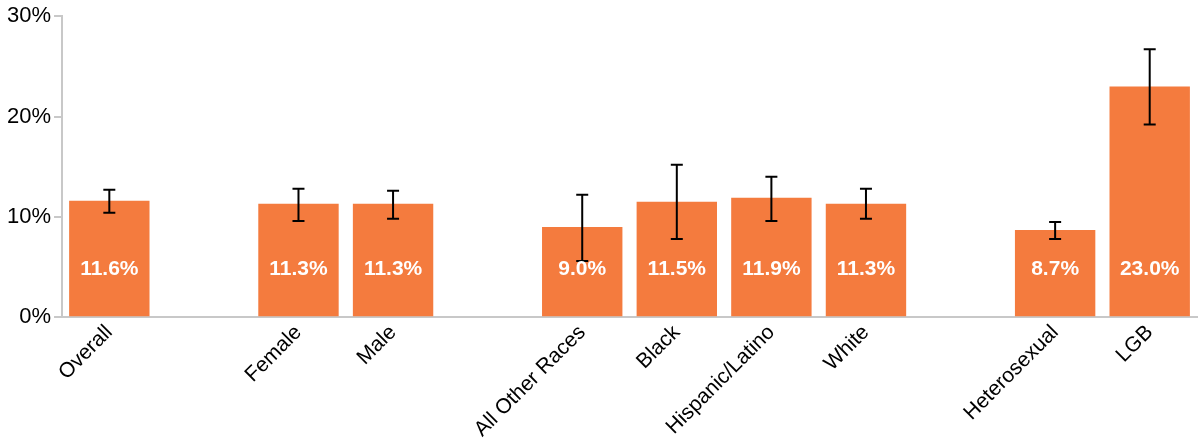 This screenshot has height=445, width=1199. I want to click on data-label: 9.0%, so click(582, 267).